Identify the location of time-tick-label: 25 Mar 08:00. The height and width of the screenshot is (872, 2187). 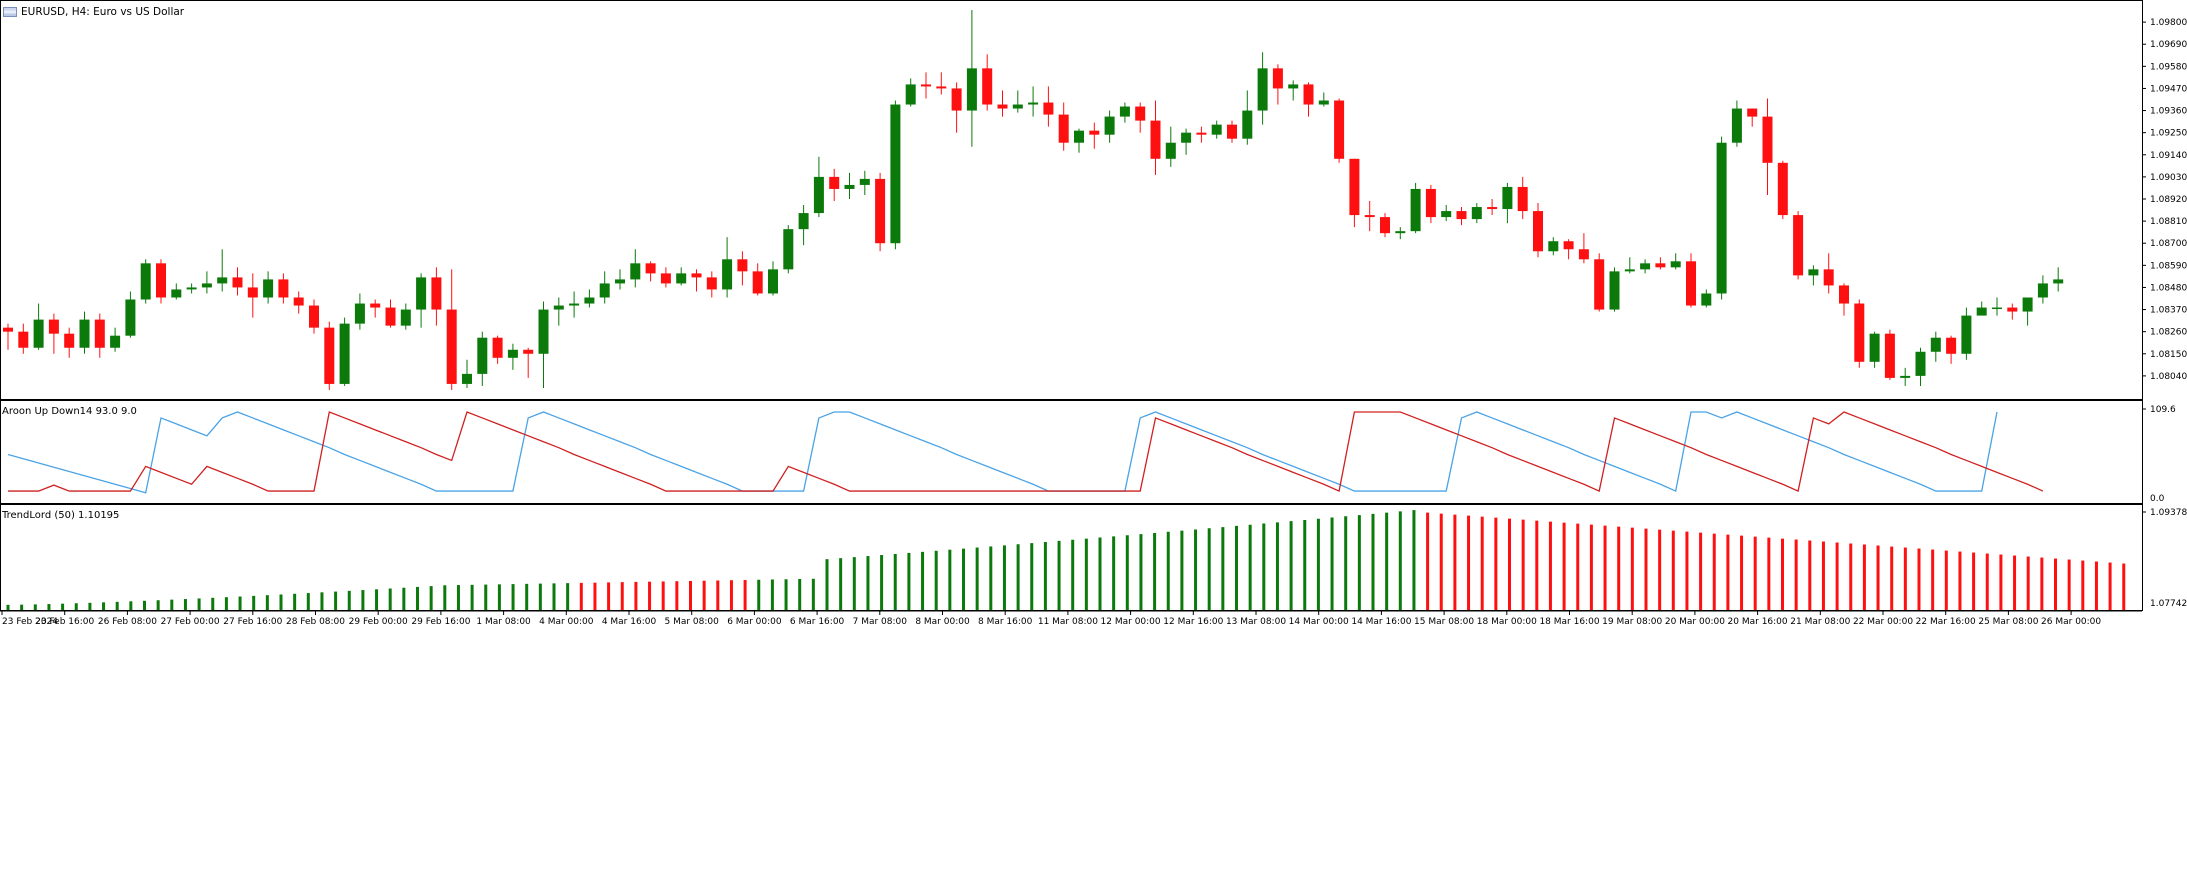
(2008, 622).